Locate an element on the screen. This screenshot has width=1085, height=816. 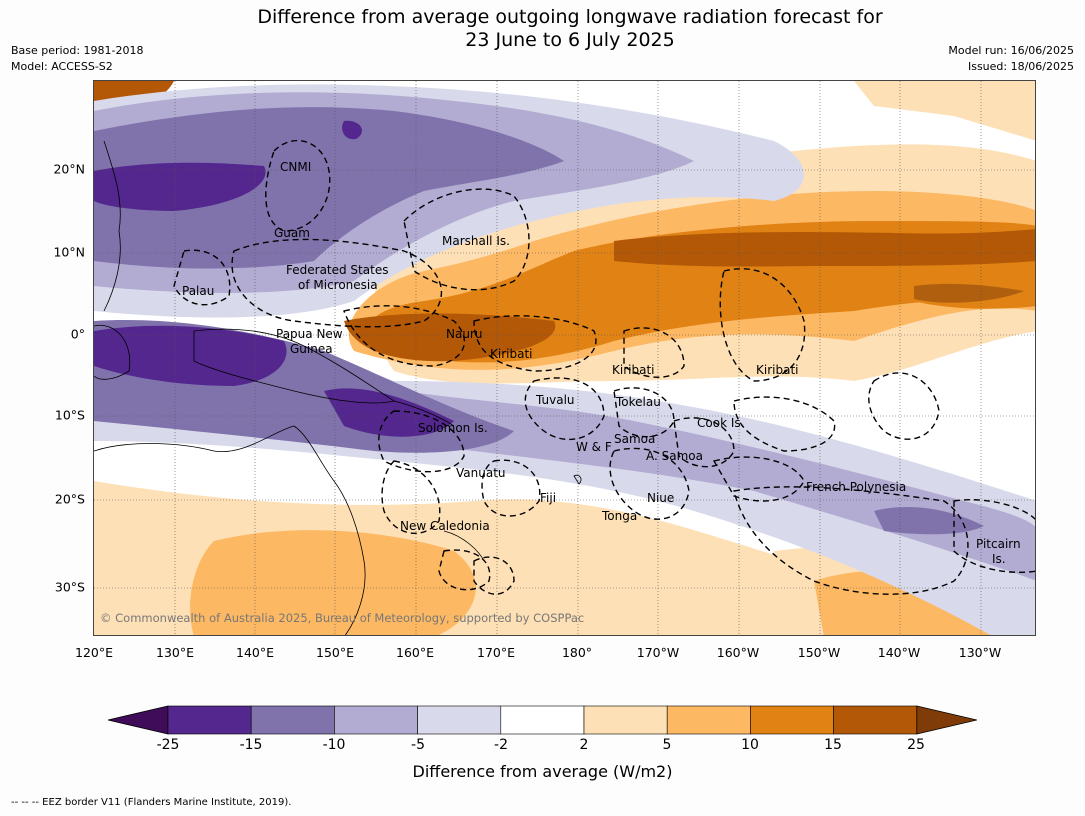
x-tick: 170°E is located at coordinates (496, 652).